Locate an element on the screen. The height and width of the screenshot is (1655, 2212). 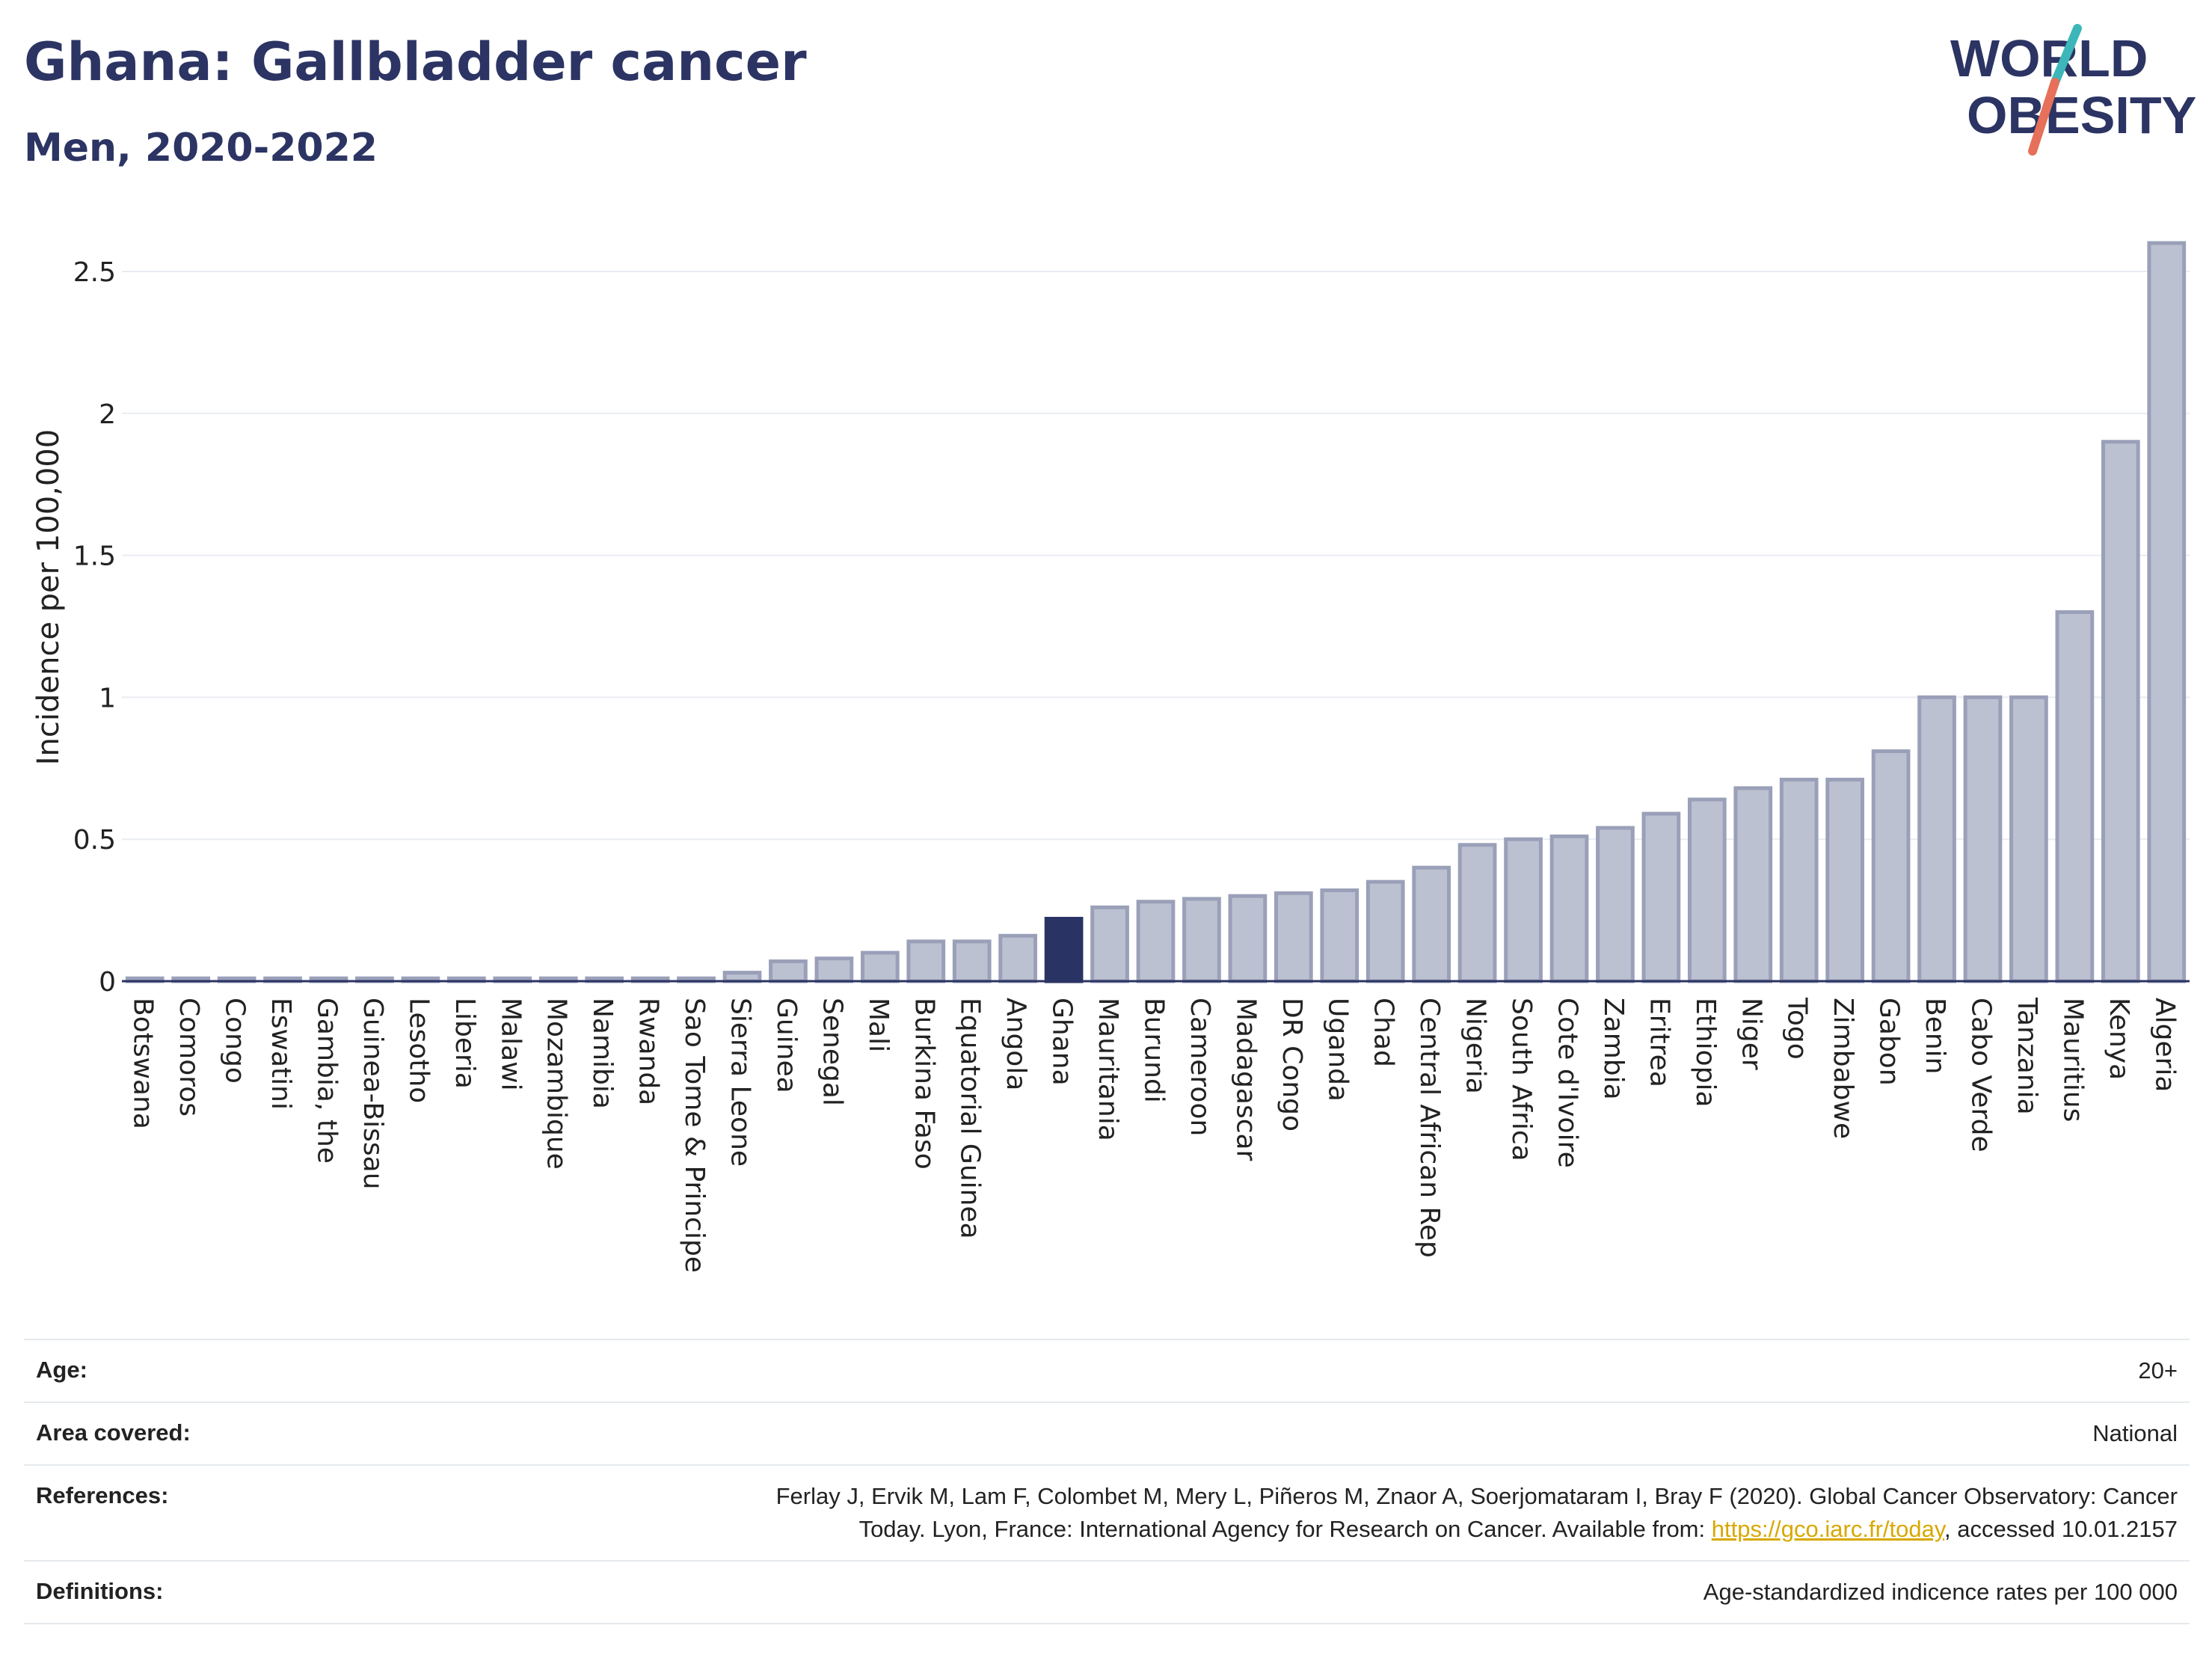
meta-value-age: 20+ is located at coordinates (2158, 1370).